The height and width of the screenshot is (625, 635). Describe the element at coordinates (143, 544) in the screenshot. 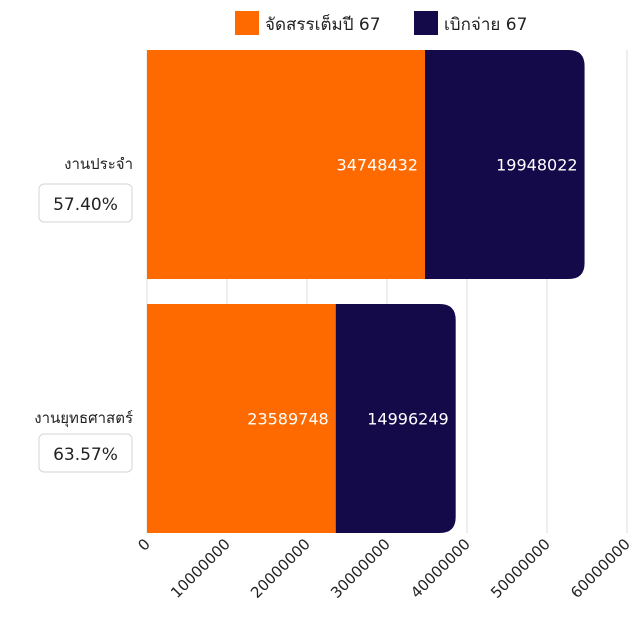

I see `x-tick-label-0: 0` at that location.